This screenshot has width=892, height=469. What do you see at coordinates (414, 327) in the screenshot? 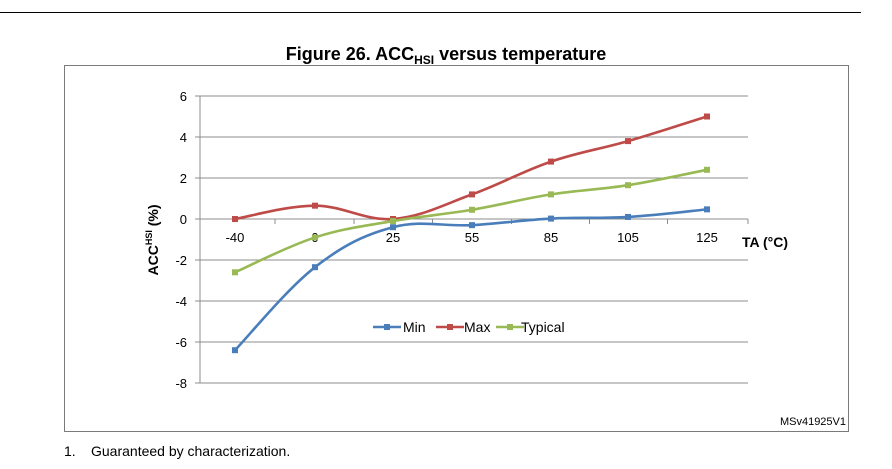
I see `legend-label-min: Min` at bounding box center [414, 327].